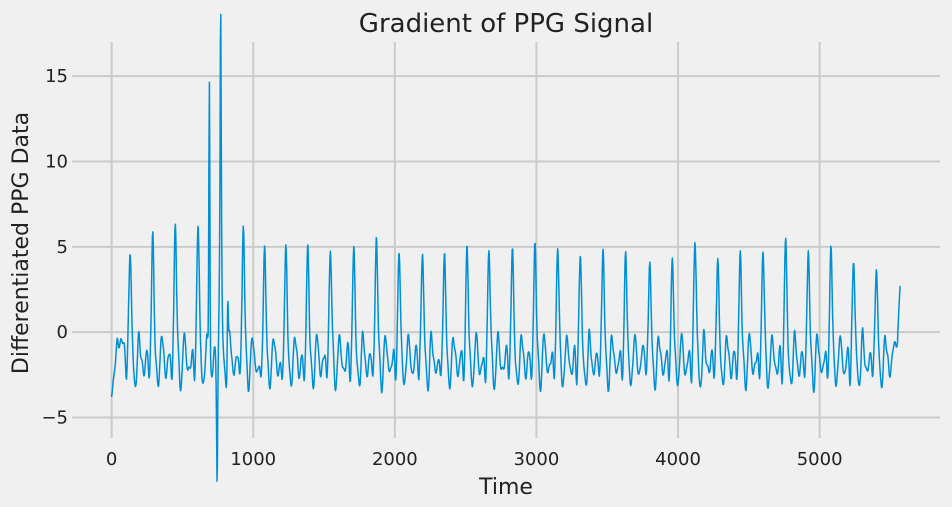 The image size is (952, 507). Describe the element at coordinates (56, 161) in the screenshot. I see `y-tick-label: 10` at that location.